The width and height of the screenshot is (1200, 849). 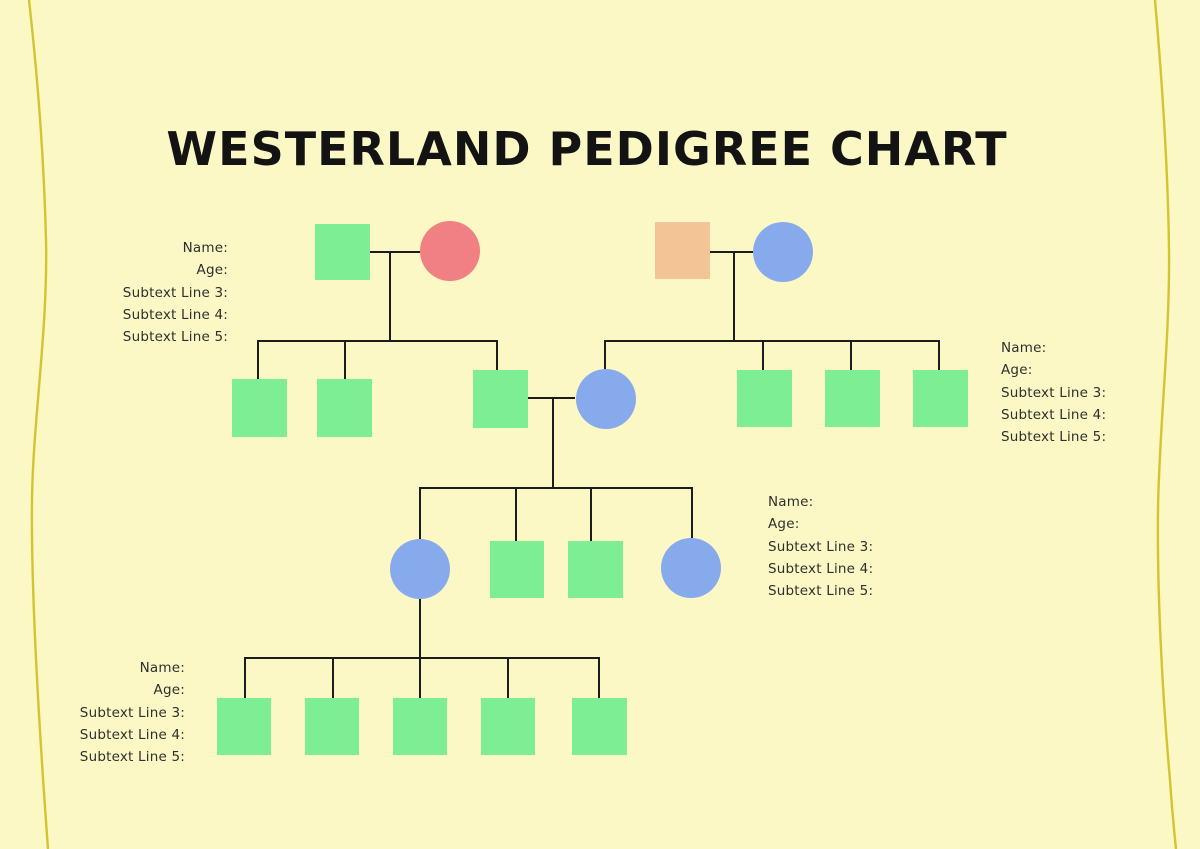 What do you see at coordinates (38, 424) in the screenshot?
I see `left-border-squiggle` at bounding box center [38, 424].